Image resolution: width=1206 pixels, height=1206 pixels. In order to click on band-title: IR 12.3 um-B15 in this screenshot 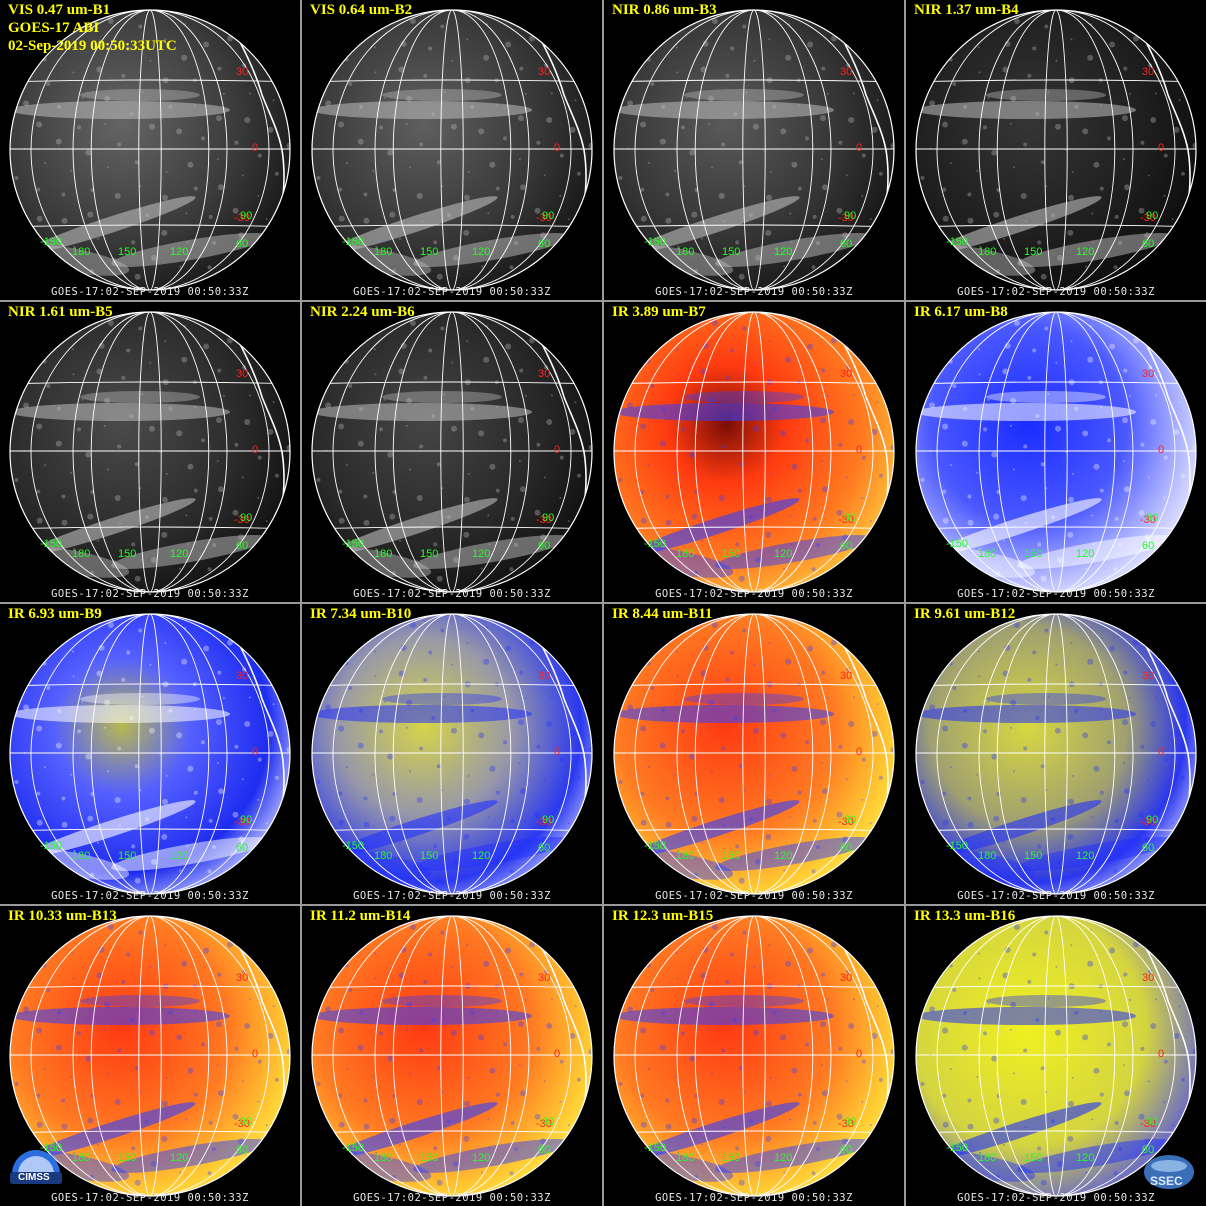, I will do `click(663, 916)`.